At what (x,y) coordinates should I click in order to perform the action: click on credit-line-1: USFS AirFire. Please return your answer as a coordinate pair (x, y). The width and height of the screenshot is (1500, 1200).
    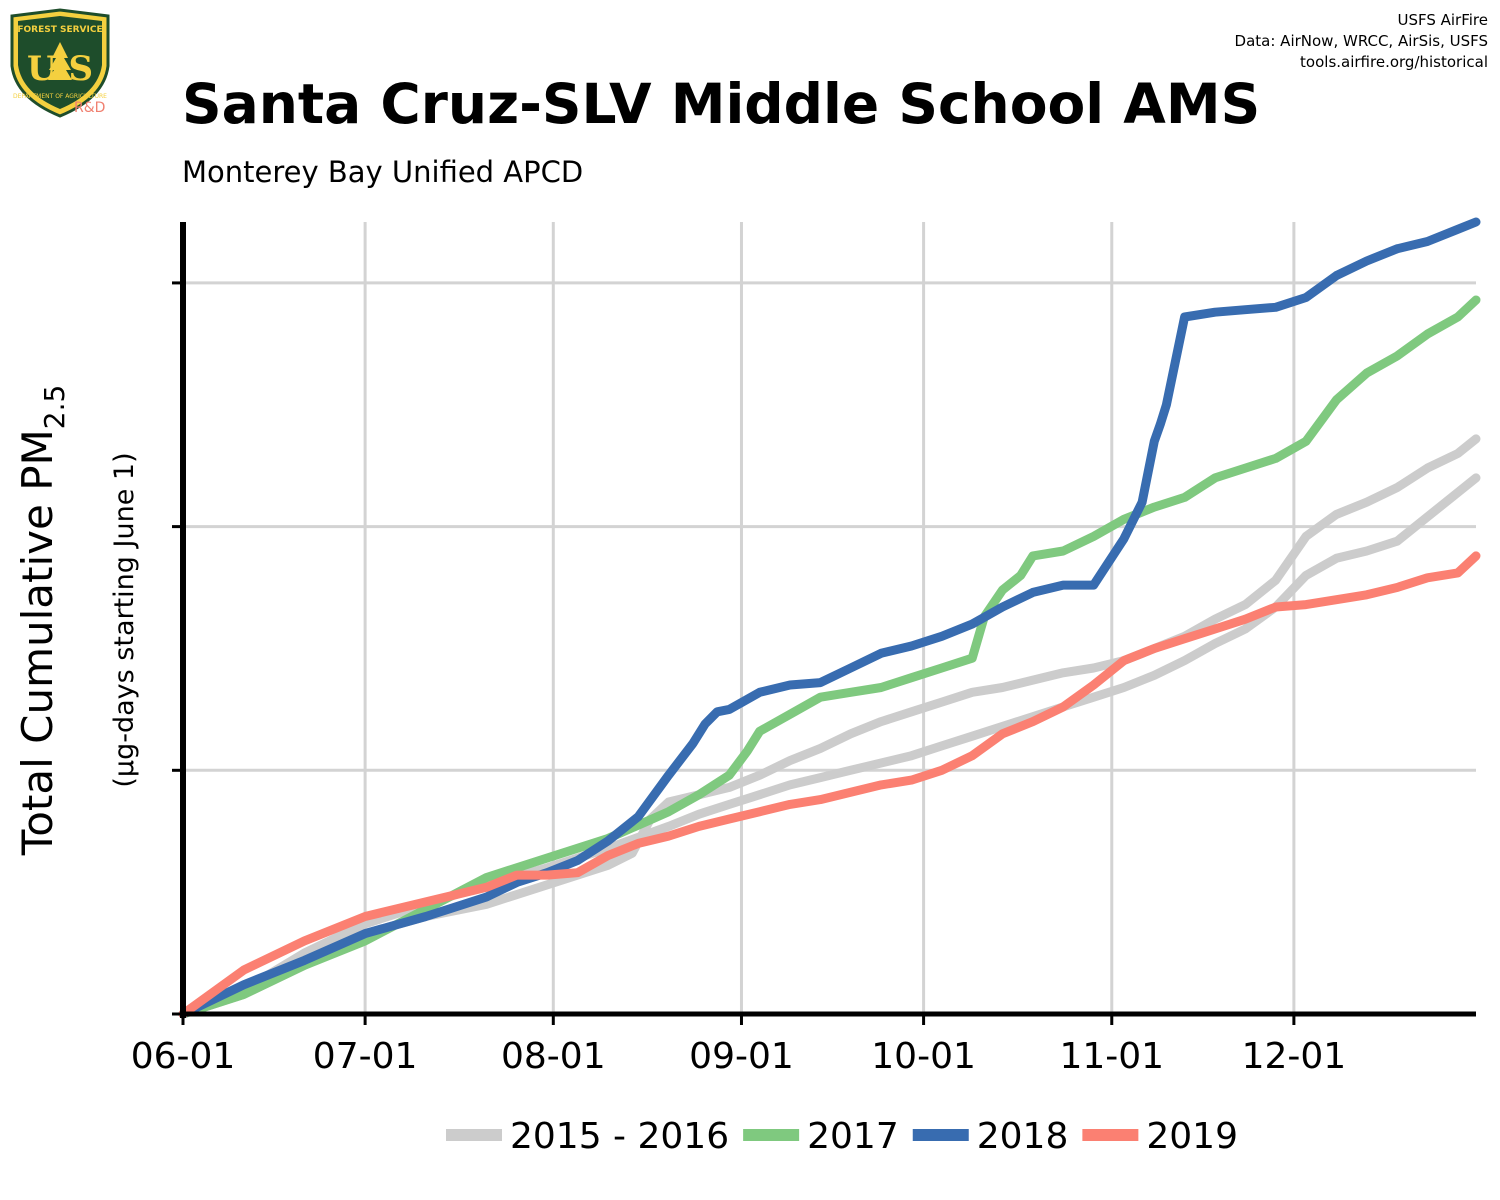
    Looking at the image, I should click on (1442, 20).